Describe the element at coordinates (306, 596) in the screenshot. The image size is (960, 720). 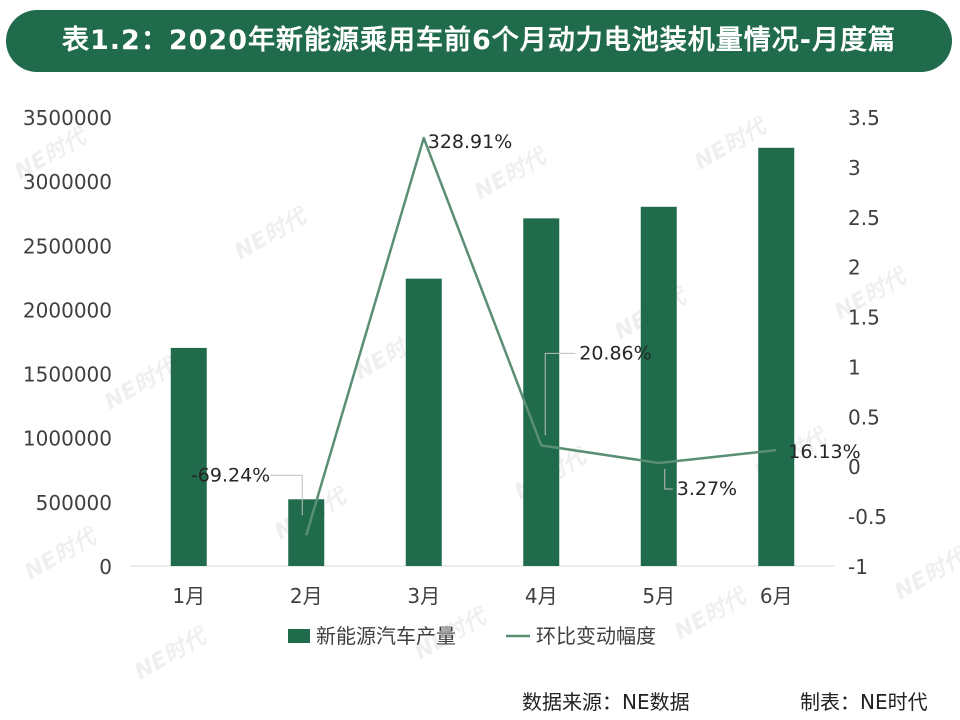
I see `x-tick-label: 2月` at that location.